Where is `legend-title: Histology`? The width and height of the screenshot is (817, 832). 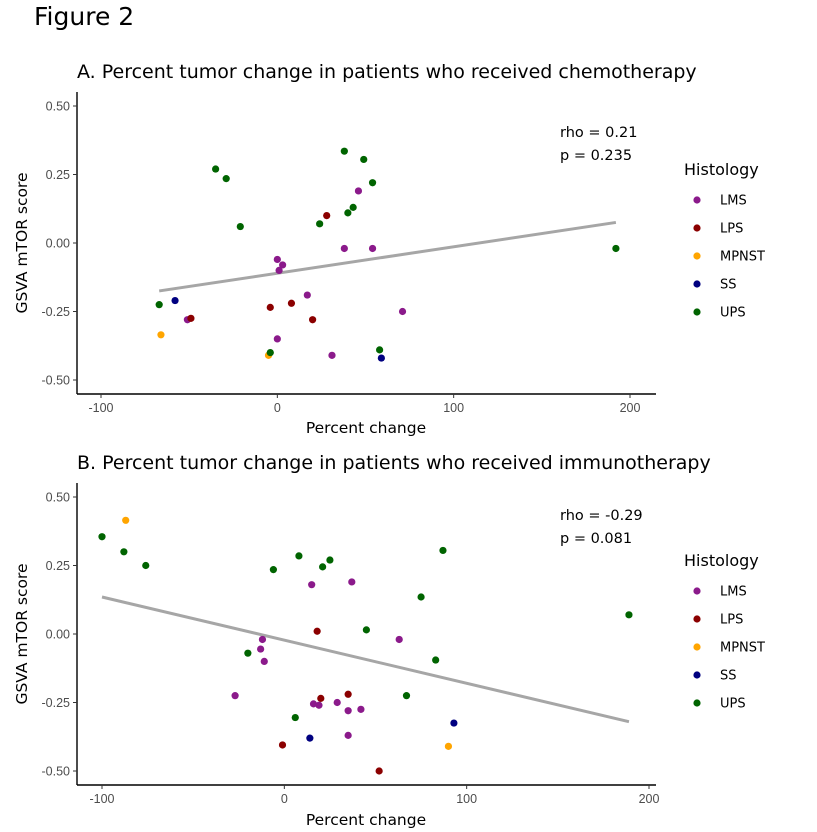
legend-title: Histology is located at coordinates (721, 169).